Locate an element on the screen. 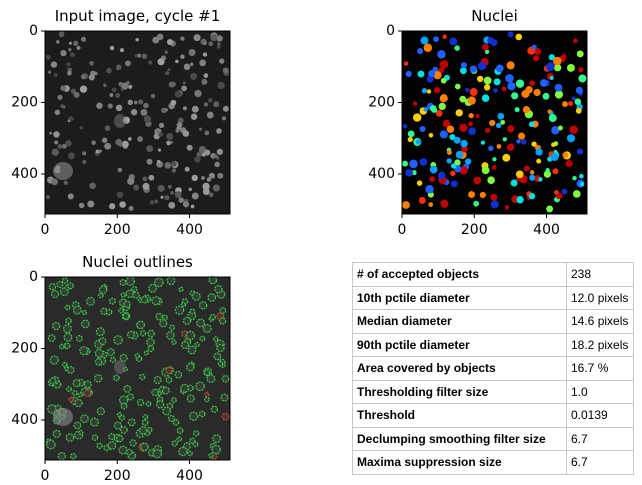  y-tick-label: 200 is located at coordinates (381, 102).